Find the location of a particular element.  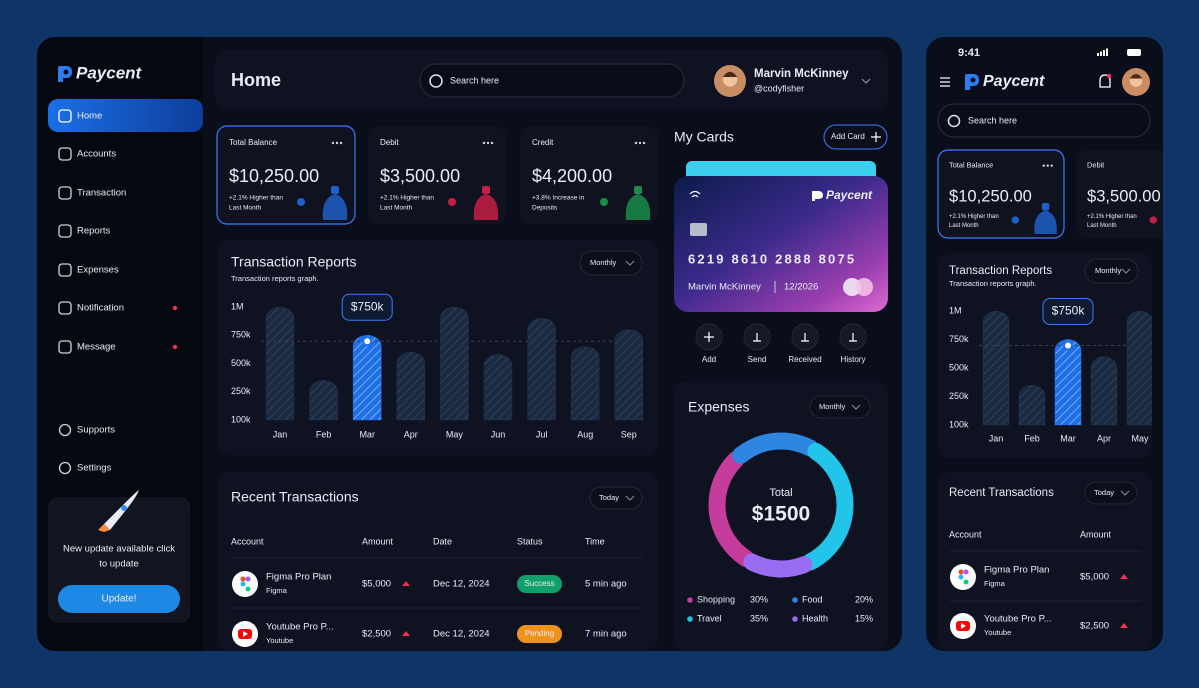

legend-label: Health is located at coordinates (815, 618).